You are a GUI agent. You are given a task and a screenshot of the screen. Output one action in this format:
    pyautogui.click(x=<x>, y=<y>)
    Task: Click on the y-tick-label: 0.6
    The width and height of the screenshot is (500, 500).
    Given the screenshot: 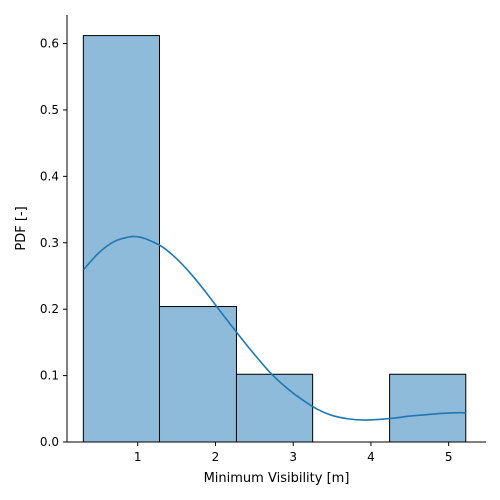 What is the action you would take?
    pyautogui.click(x=49, y=44)
    